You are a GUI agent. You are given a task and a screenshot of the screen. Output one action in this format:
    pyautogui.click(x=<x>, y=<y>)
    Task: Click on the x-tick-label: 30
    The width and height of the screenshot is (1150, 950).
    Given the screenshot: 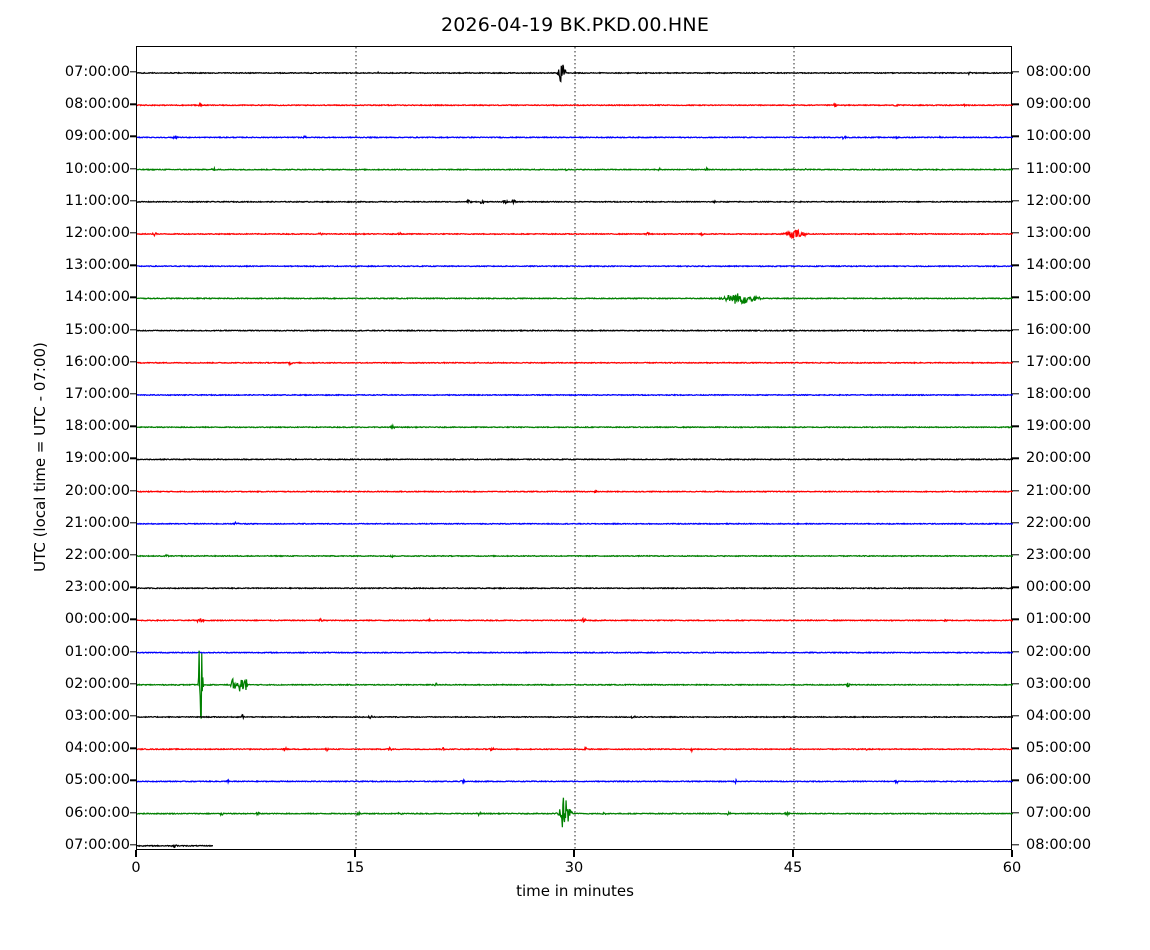 What is the action you would take?
    pyautogui.click(x=574, y=868)
    